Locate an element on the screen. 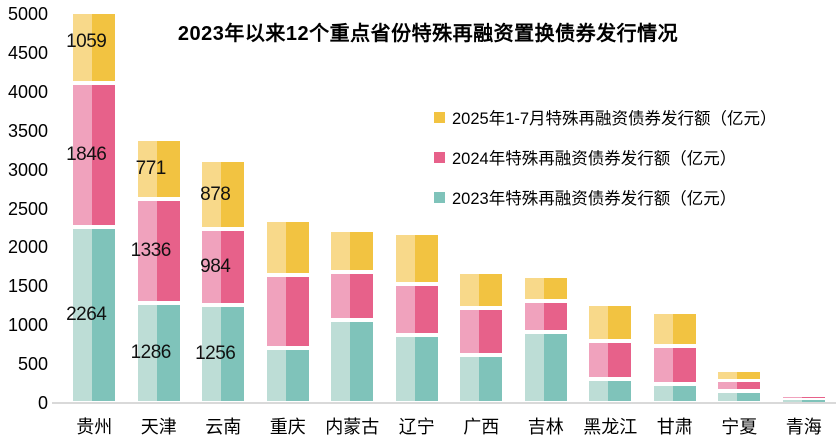  bar-column-贵州: 1059 1846 2264 is located at coordinates (94, 208).